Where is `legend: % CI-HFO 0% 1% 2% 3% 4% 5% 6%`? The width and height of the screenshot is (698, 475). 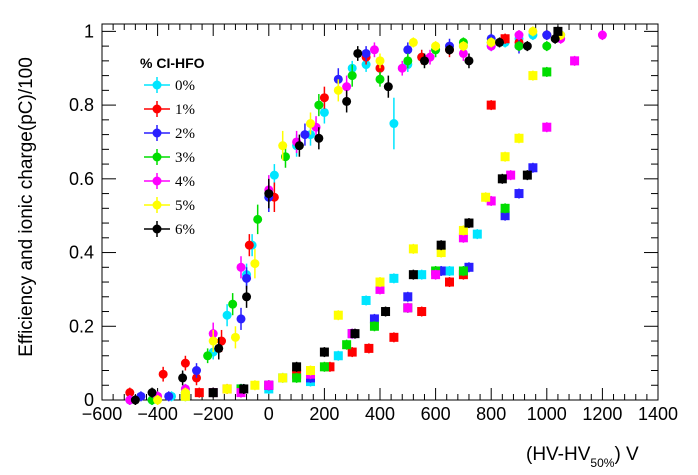 legend: % CI-HFO 0% 1% 2% 3% 4% 5% 6% is located at coordinates (172, 146).